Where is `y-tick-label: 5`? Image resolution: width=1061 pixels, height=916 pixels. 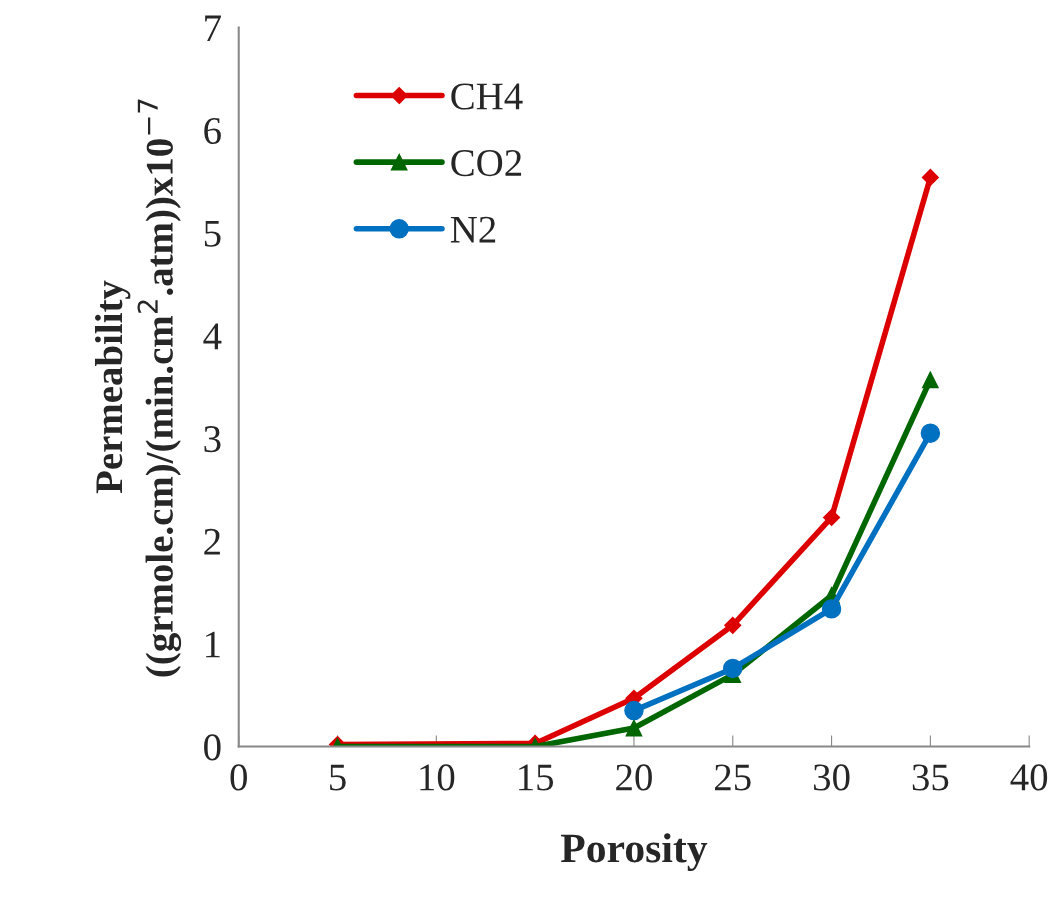
y-tick-label: 5 is located at coordinates (212, 233).